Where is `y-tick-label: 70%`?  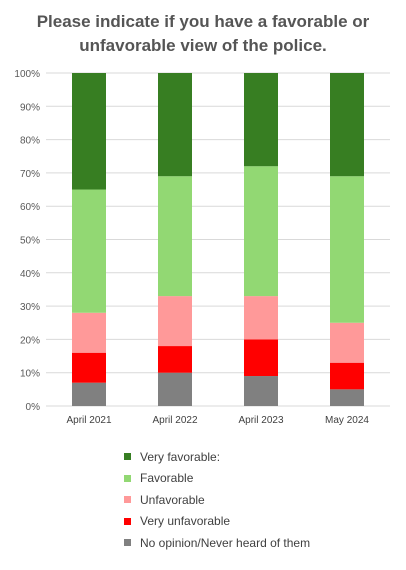 y-tick-label: 70% is located at coordinates (30, 174).